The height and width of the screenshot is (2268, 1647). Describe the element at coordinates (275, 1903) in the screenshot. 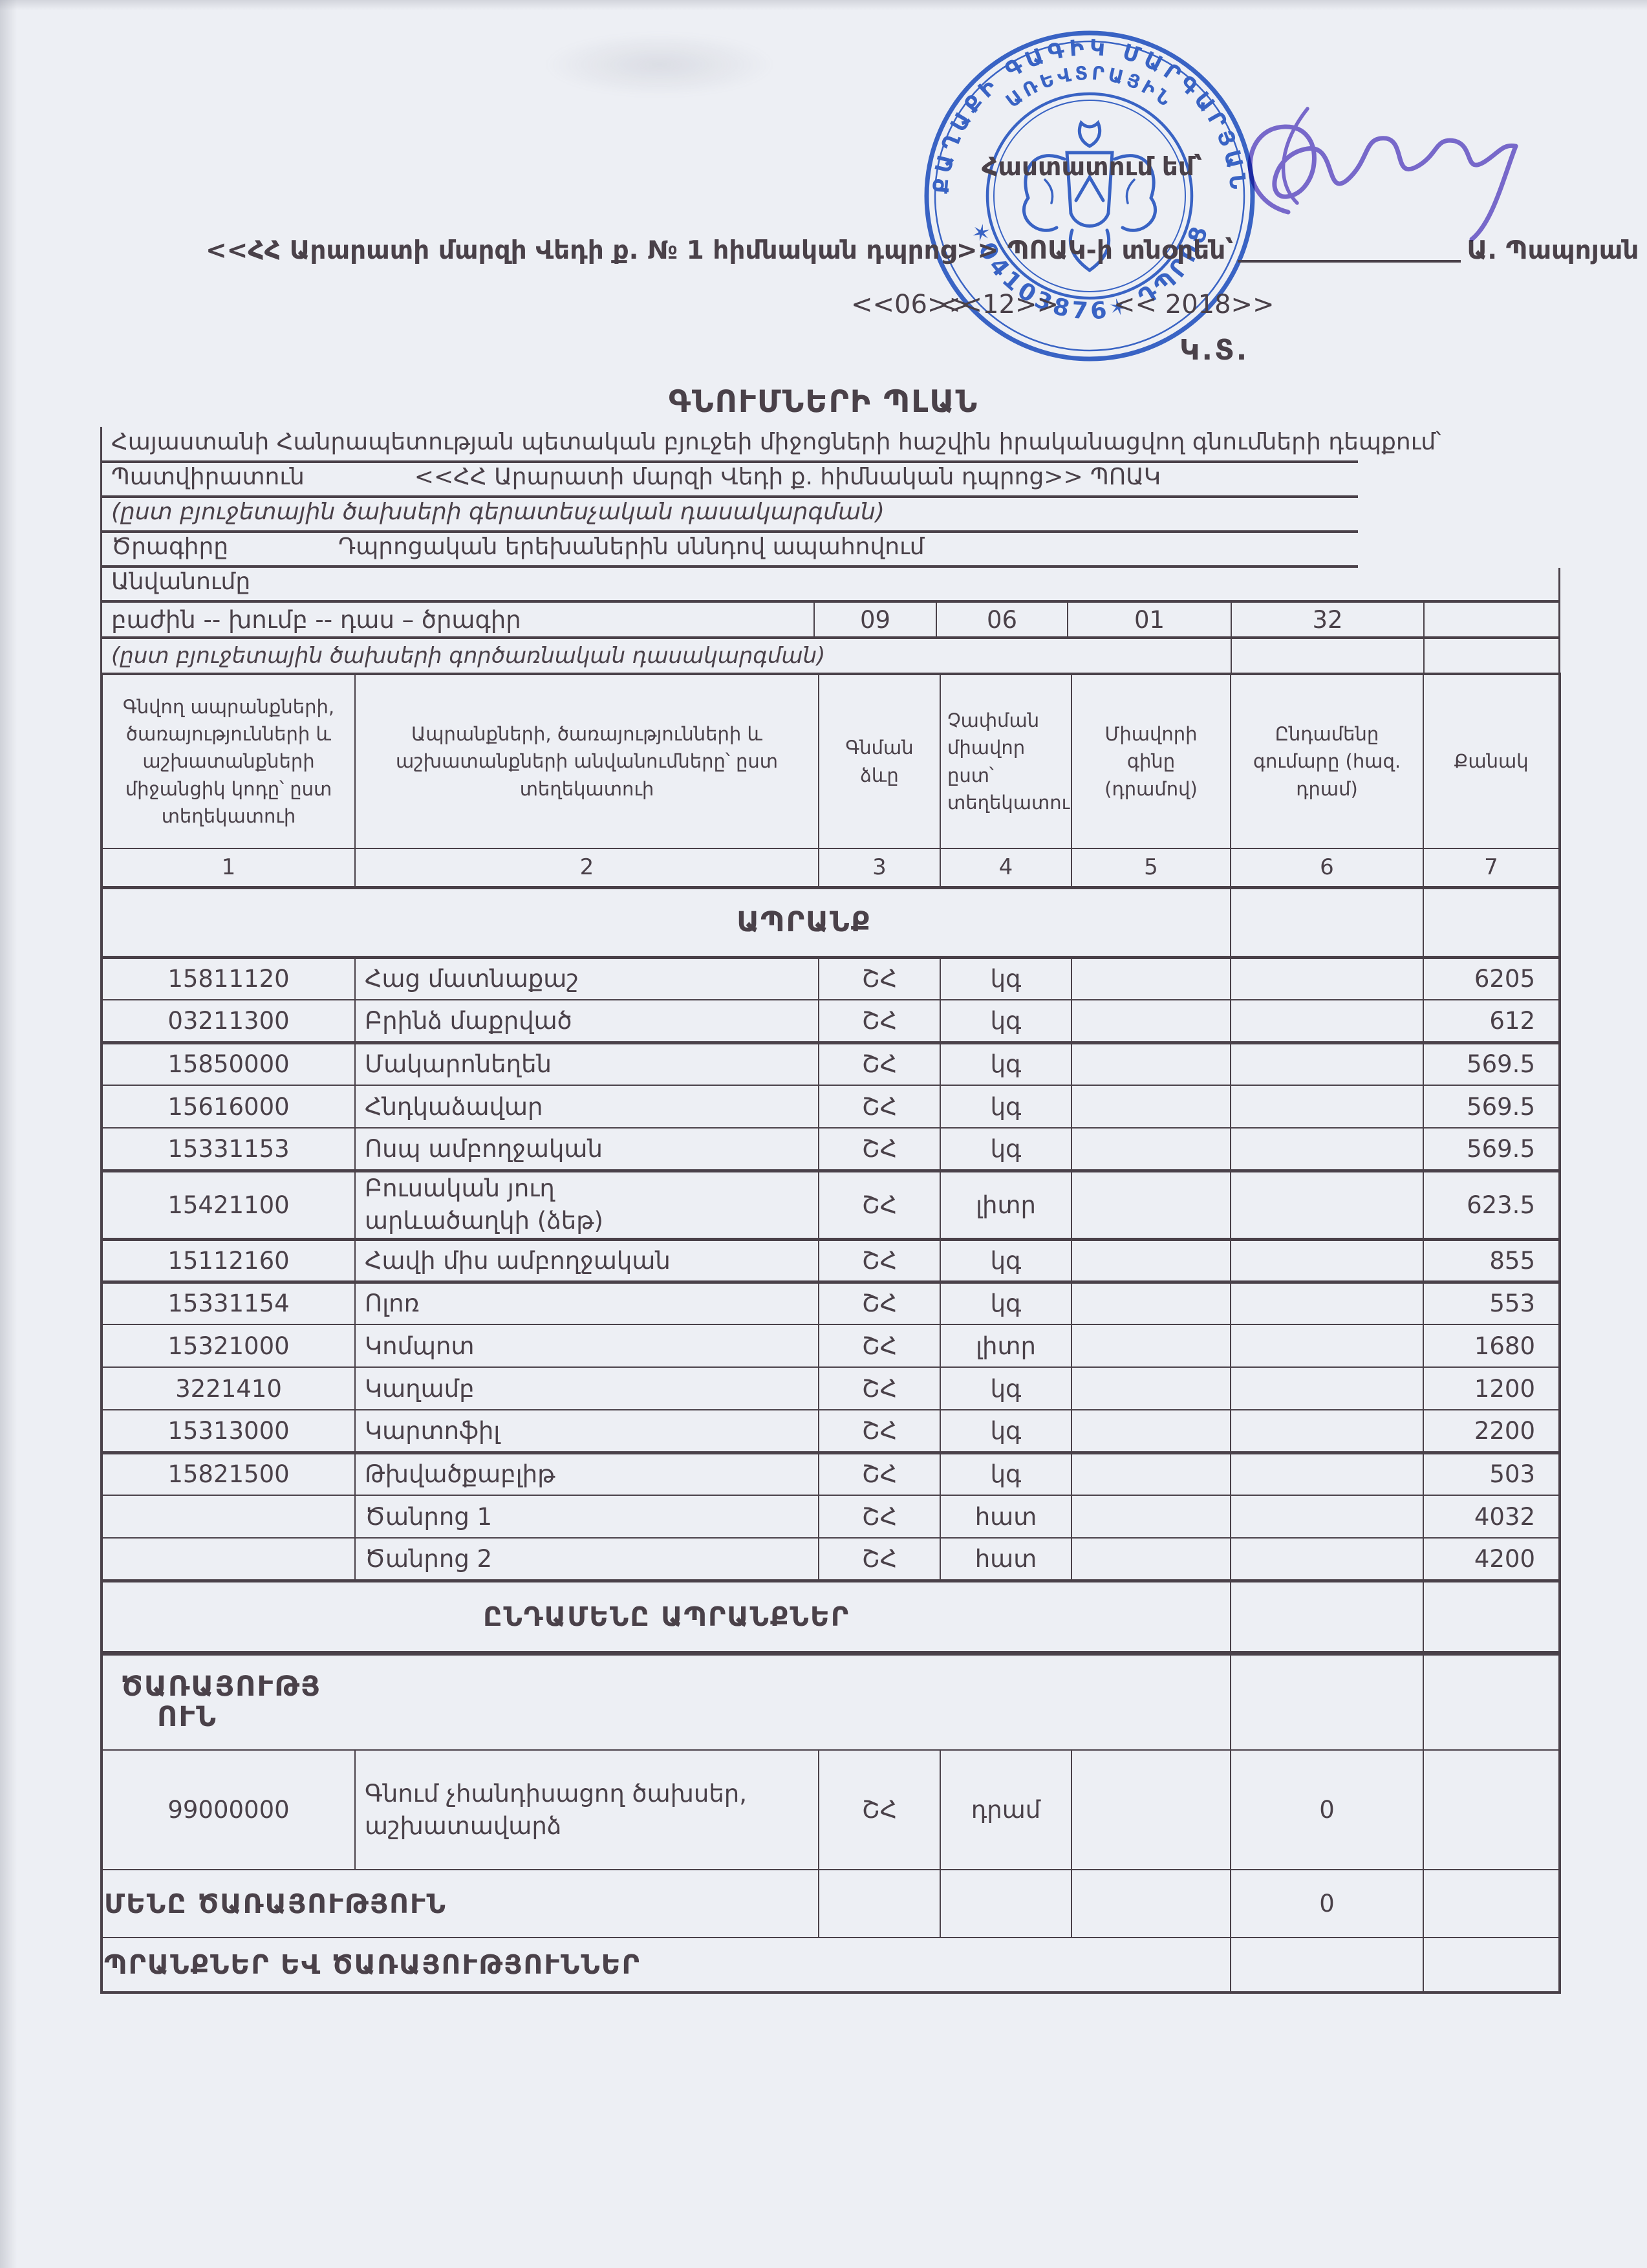

I see `services-total-label-text: ՄԵՆԸ ԾԱՌԱՅՈՒԹՅՈՒՆ` at that location.